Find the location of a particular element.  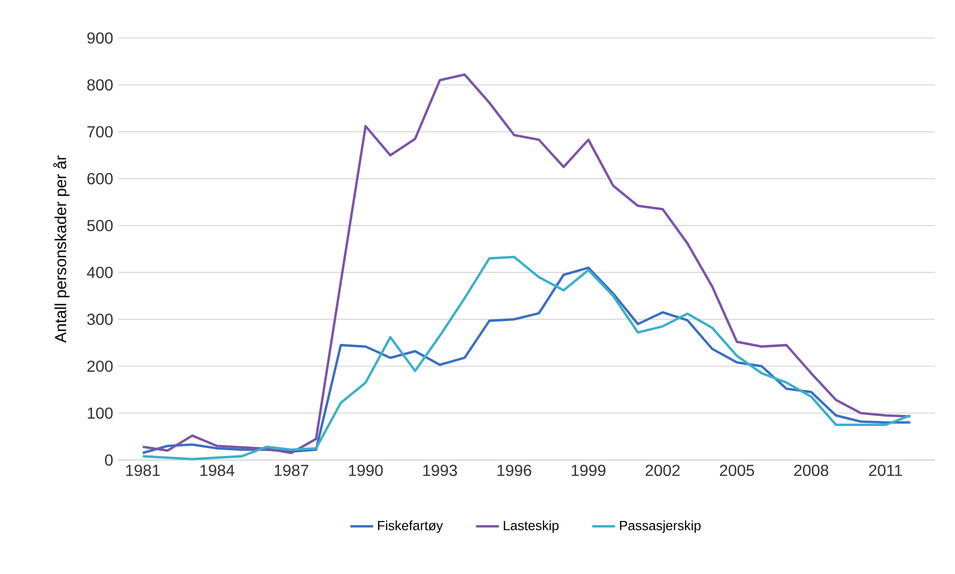

x-tick-label: 1990 is located at coordinates (365, 470).